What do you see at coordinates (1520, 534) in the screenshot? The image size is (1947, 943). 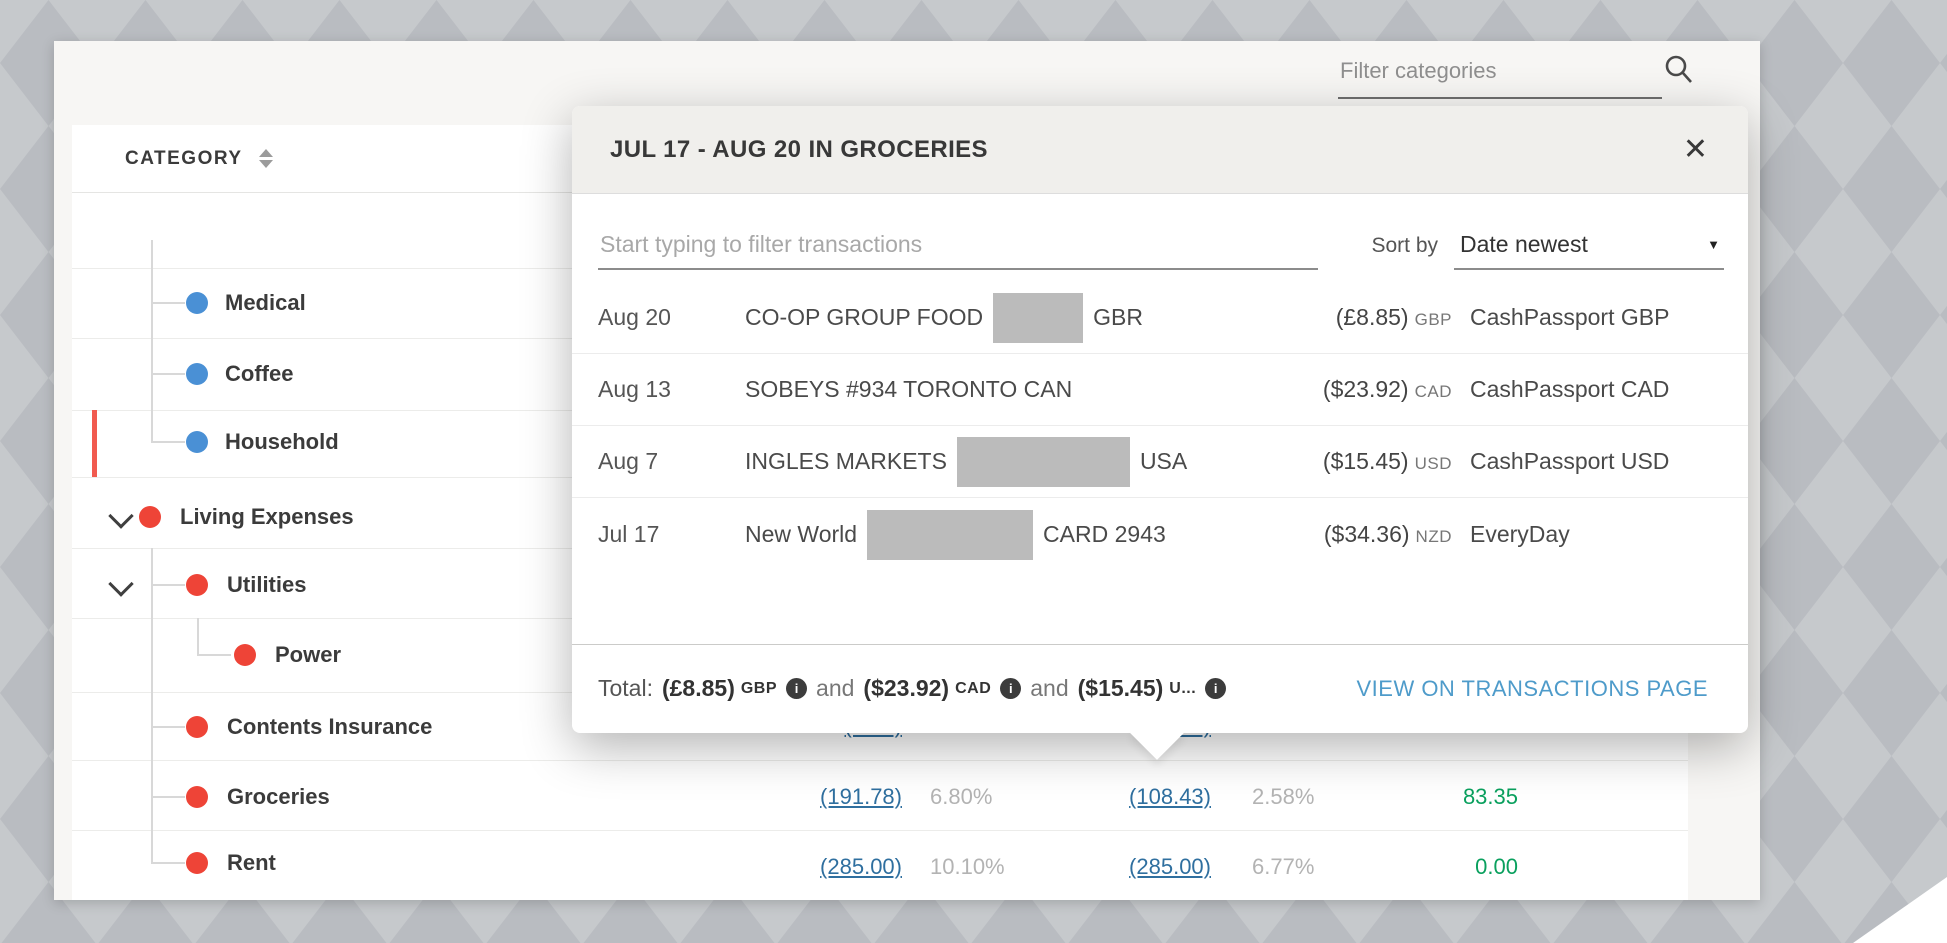 I see `transaction-account: EveryDay` at bounding box center [1520, 534].